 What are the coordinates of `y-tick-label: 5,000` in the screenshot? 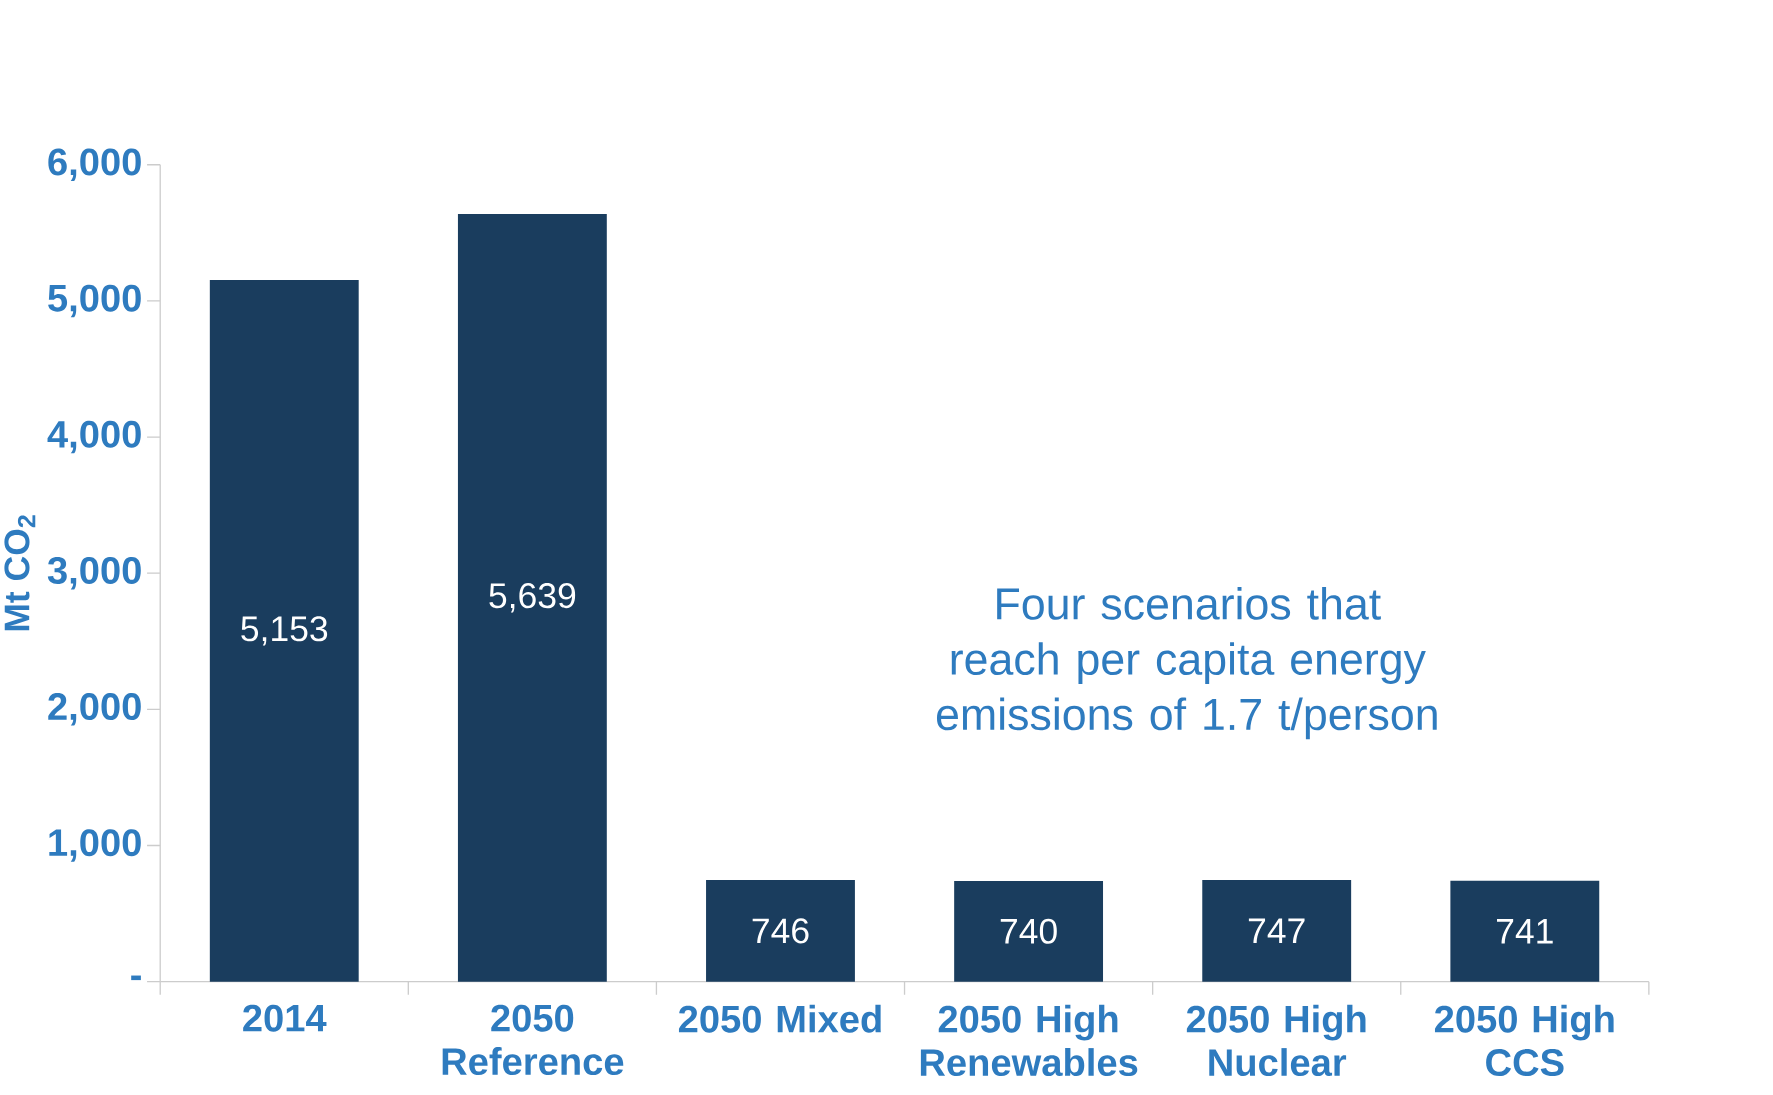 It's located at (94, 301).